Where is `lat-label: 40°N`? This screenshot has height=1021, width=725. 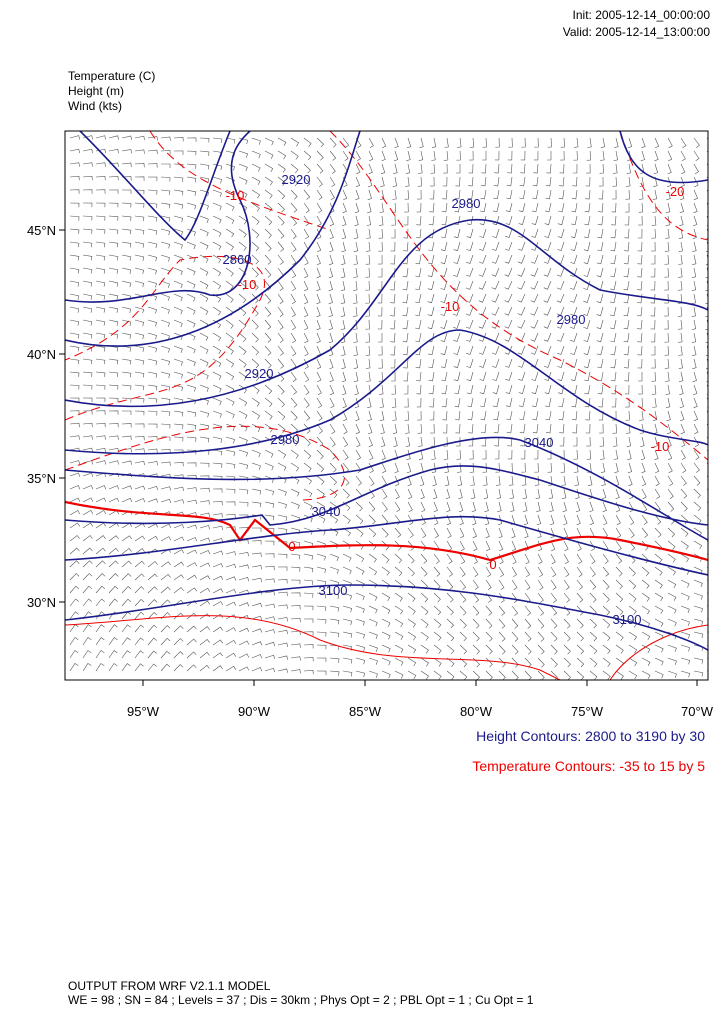
lat-label: 40°N is located at coordinates (41, 354).